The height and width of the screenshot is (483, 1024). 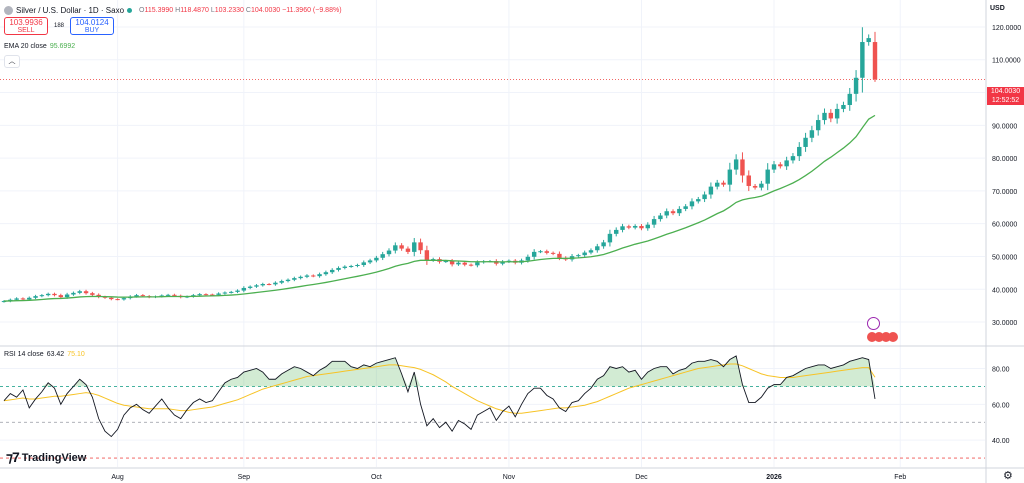 I want to click on rsi-legend: RSI 14 close 63.42 75.10, so click(x=44, y=354).